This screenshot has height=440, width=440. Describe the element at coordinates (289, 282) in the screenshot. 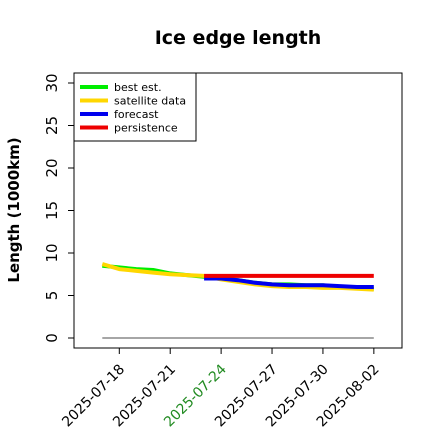

I see `series-line-forecast` at that location.